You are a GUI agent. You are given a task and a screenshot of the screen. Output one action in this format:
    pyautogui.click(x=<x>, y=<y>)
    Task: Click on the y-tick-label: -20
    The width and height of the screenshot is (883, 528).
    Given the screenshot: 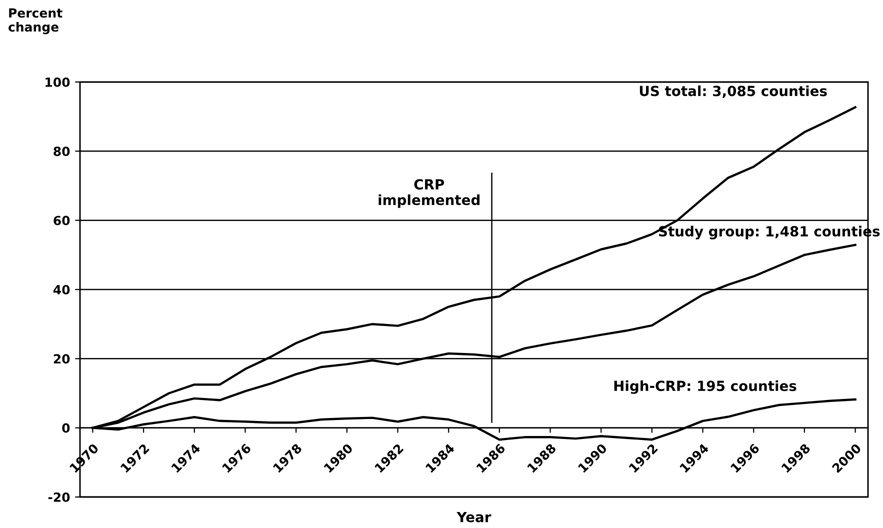 What is the action you would take?
    pyautogui.click(x=59, y=497)
    